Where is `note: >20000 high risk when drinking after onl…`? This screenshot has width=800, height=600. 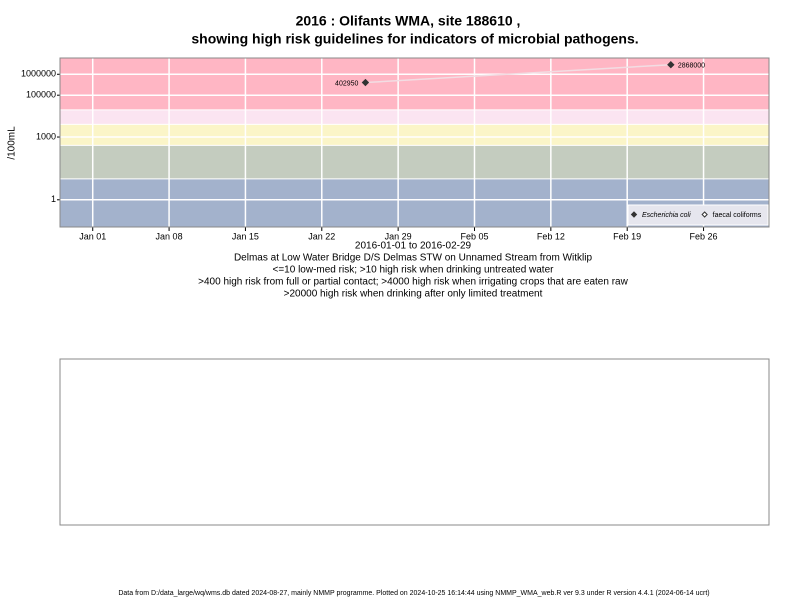
note: >20000 high risk when drinking after onl… is located at coordinates (413, 294).